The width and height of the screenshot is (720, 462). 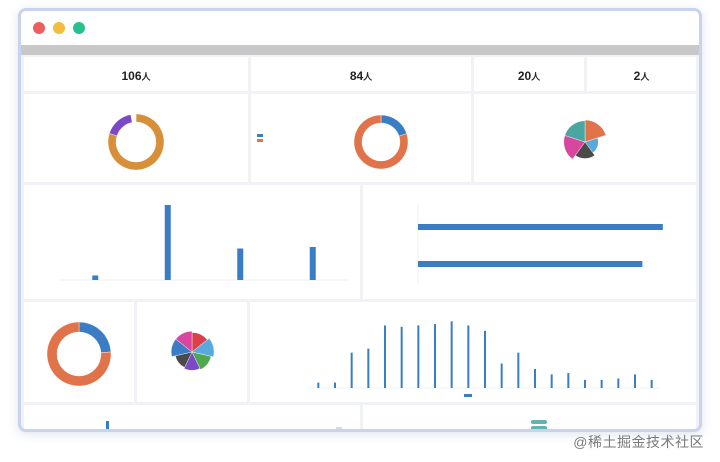 I want to click on stat-card-4: 2人, so click(x=641, y=74).